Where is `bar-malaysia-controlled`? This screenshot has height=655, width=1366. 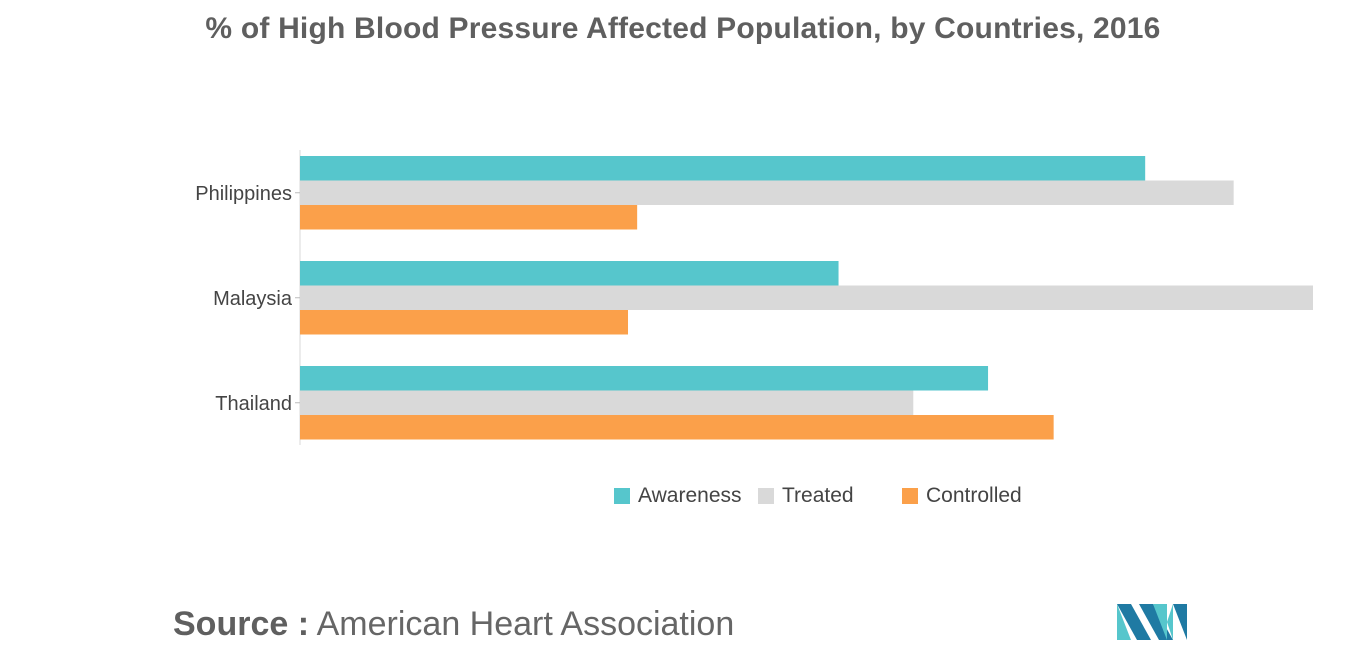
bar-malaysia-controlled is located at coordinates (464, 322).